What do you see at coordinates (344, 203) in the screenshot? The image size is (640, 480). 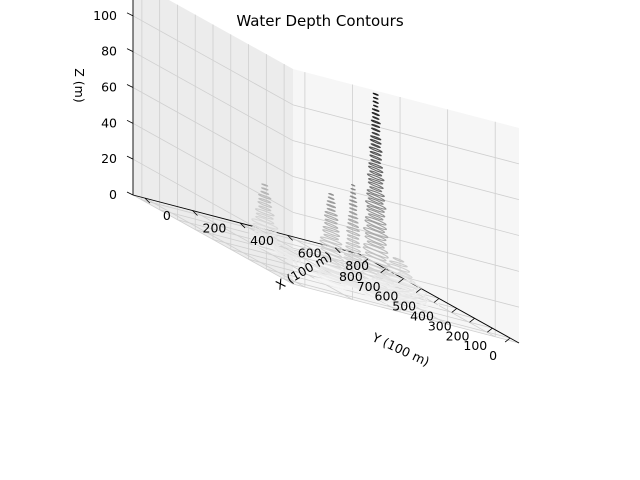 I see `contour-marks` at bounding box center [344, 203].